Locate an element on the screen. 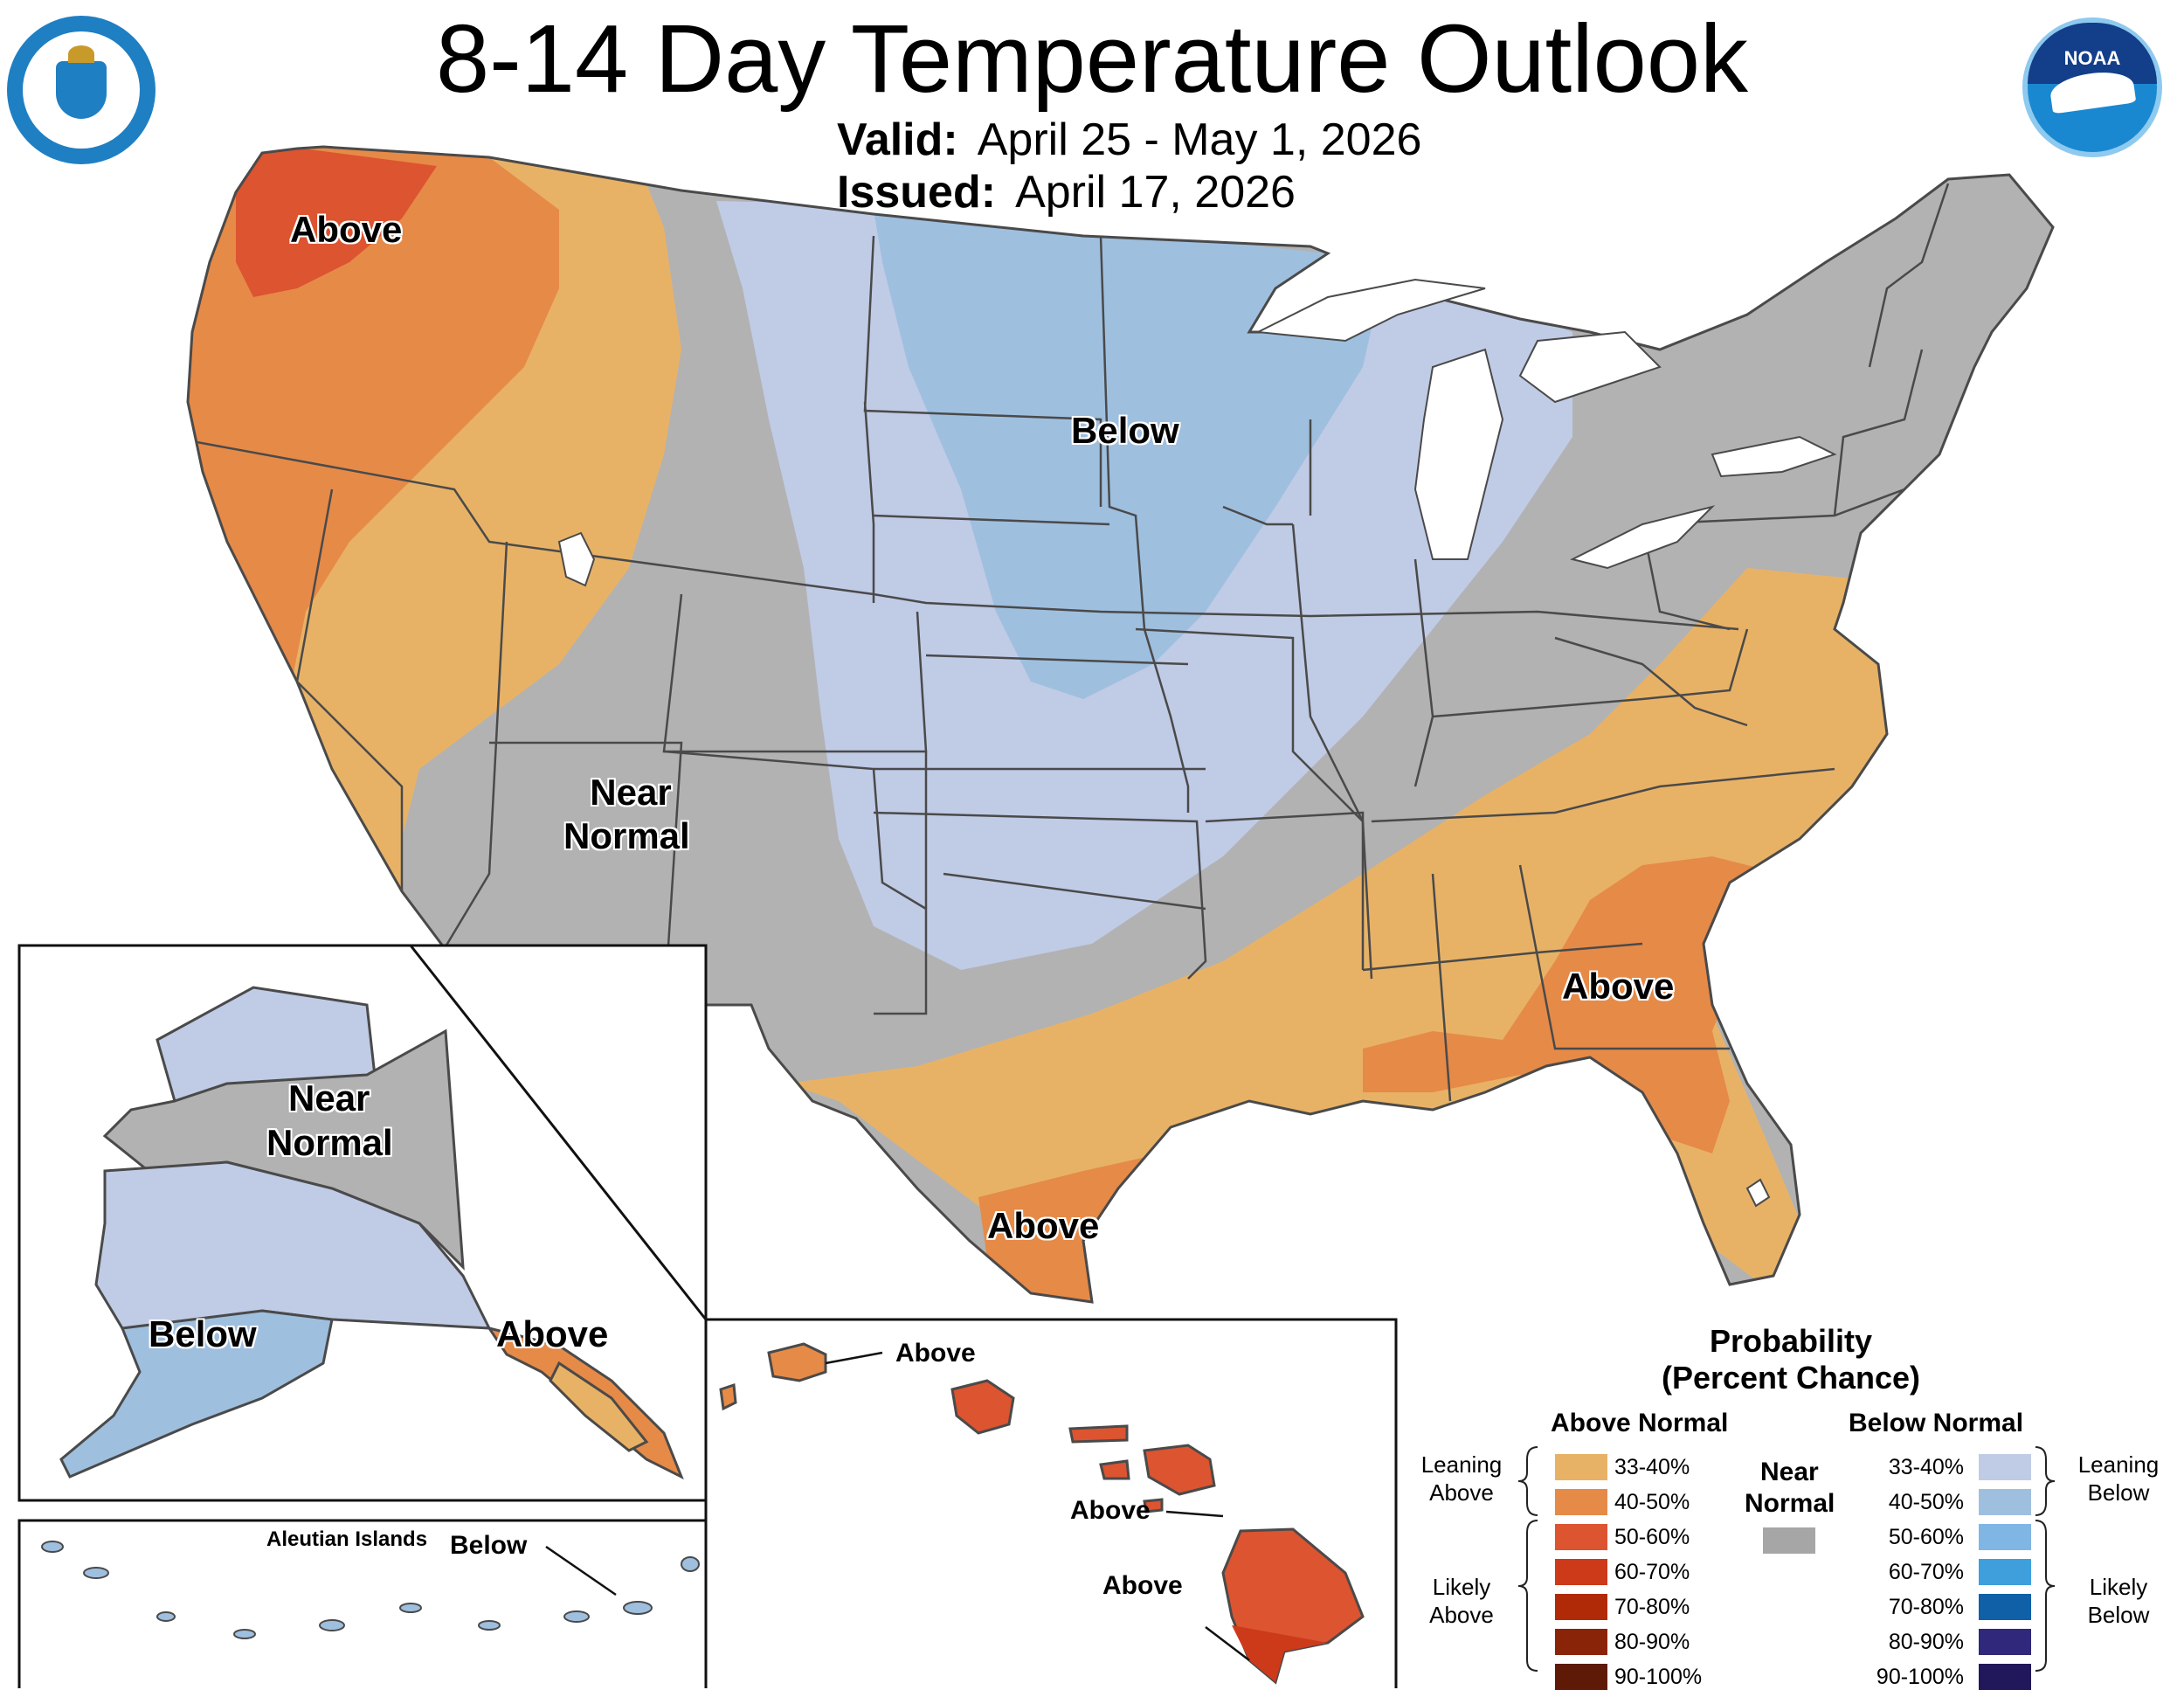 Image resolution: width=2184 pixels, height=1690 pixels. legend-near-1: Near is located at coordinates (1789, 1472).